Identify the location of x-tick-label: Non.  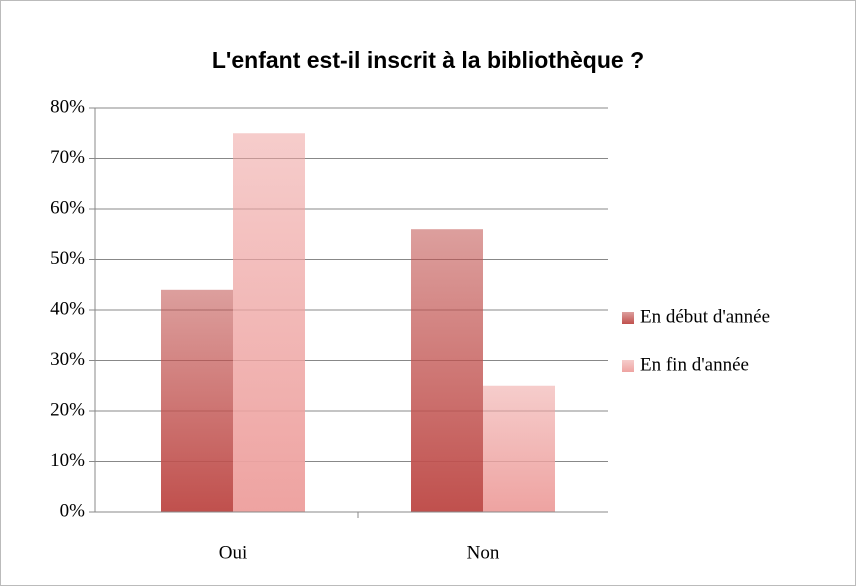
(483, 552).